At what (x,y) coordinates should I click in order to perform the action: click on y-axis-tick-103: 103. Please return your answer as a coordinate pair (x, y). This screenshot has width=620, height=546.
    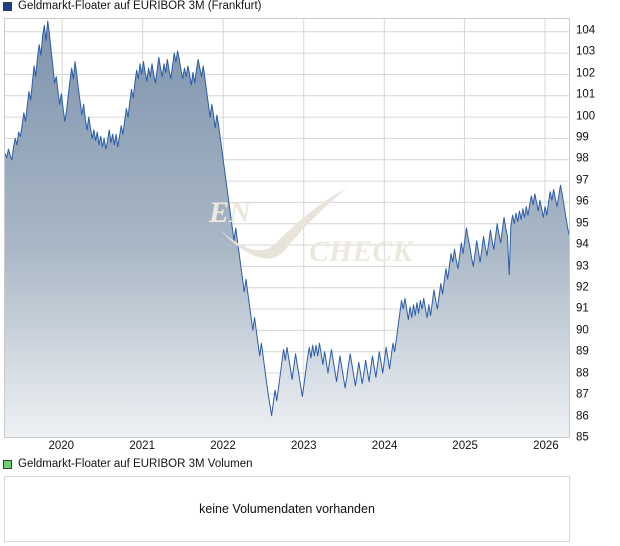
    Looking at the image, I should click on (586, 51).